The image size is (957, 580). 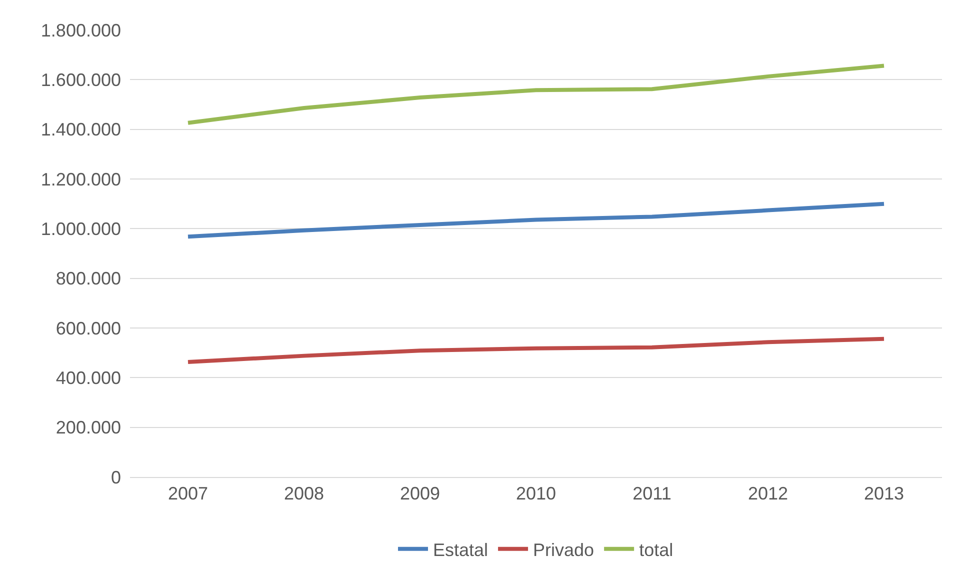 What do you see at coordinates (884, 494) in the screenshot?
I see `x-tick-label: 2013` at bounding box center [884, 494].